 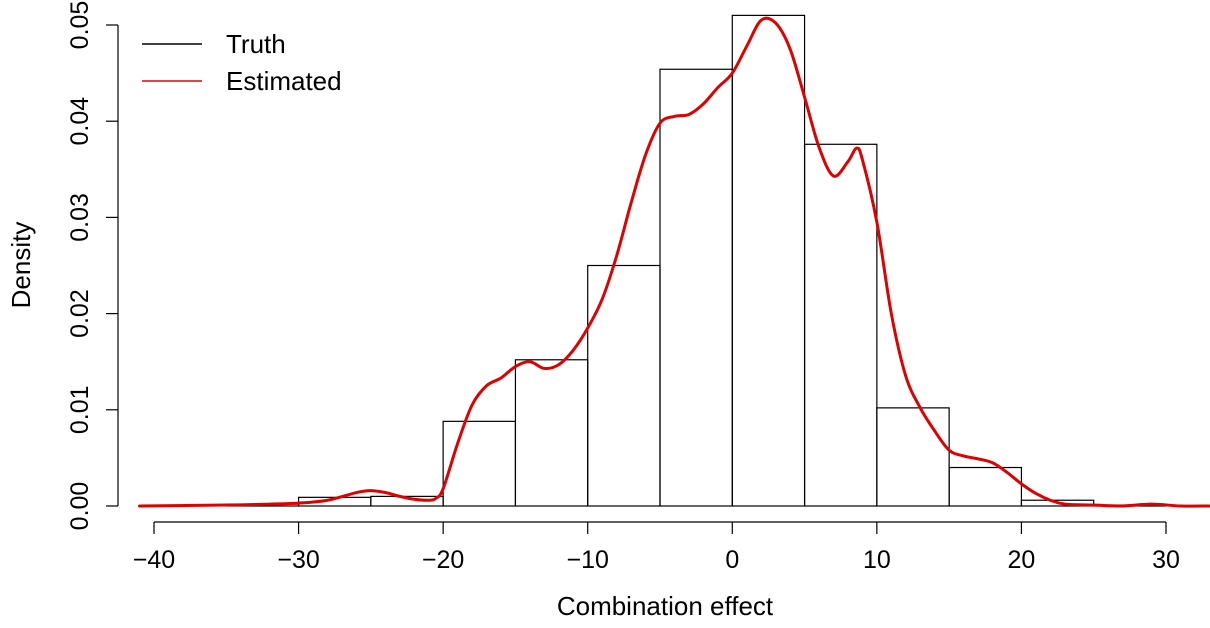 I want to click on legend-label-truth: Truth, so click(x=256, y=44).